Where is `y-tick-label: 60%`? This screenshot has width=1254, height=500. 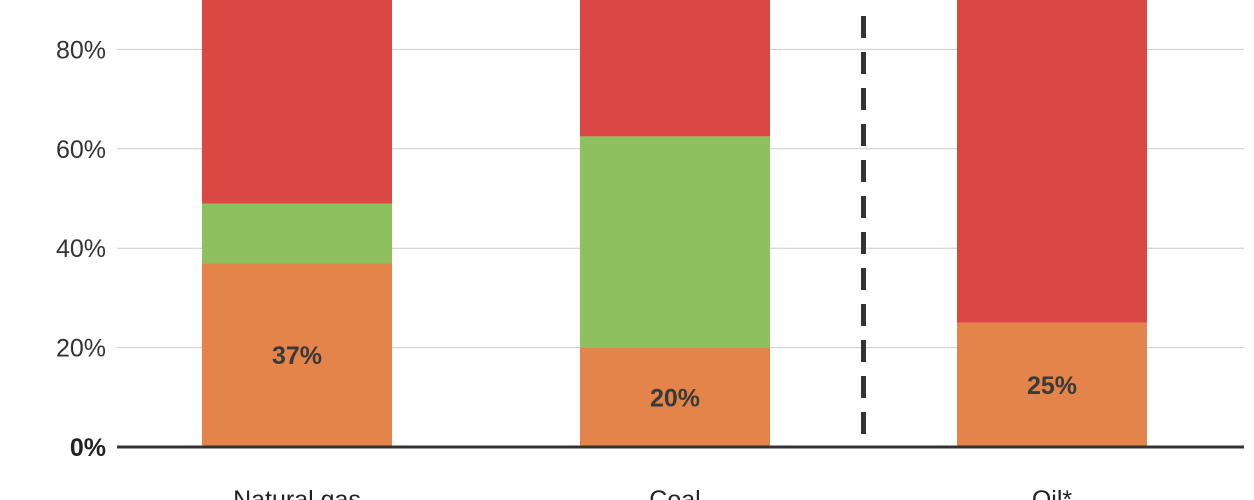
y-tick-label: 60% is located at coordinates (81, 150).